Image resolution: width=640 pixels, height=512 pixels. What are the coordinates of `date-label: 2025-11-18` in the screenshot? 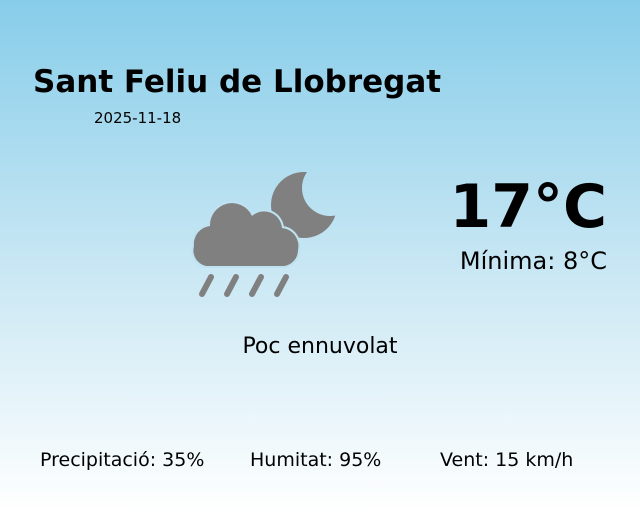 It's located at (138, 118).